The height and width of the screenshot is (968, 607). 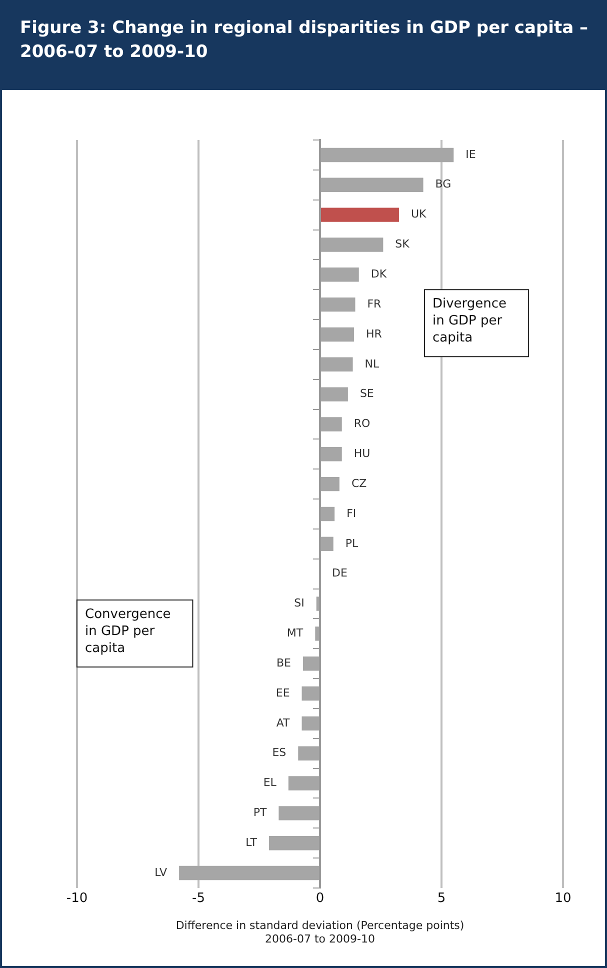 What do you see at coordinates (303, 44) in the screenshot?
I see `chart-title: Figure 3: Change in regional disparities in GDP per capita – 2006-07 to 2009-10` at bounding box center [303, 44].